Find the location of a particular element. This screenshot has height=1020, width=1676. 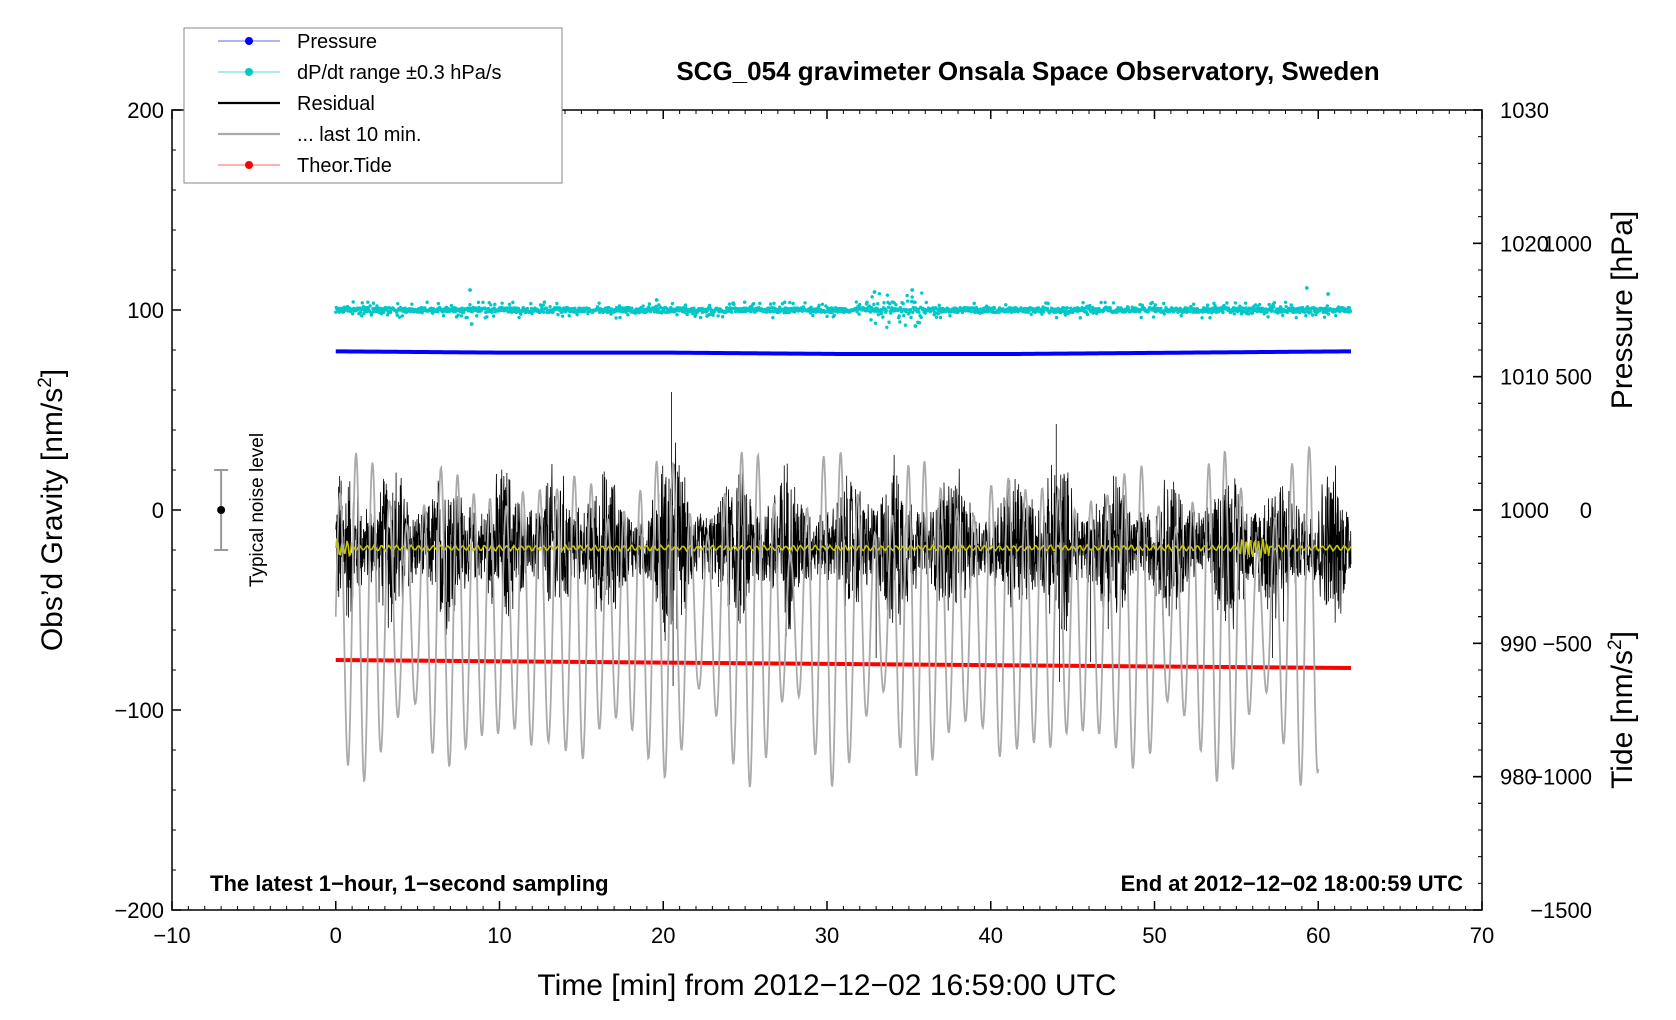

legend-marker is located at coordinates (249, 165).